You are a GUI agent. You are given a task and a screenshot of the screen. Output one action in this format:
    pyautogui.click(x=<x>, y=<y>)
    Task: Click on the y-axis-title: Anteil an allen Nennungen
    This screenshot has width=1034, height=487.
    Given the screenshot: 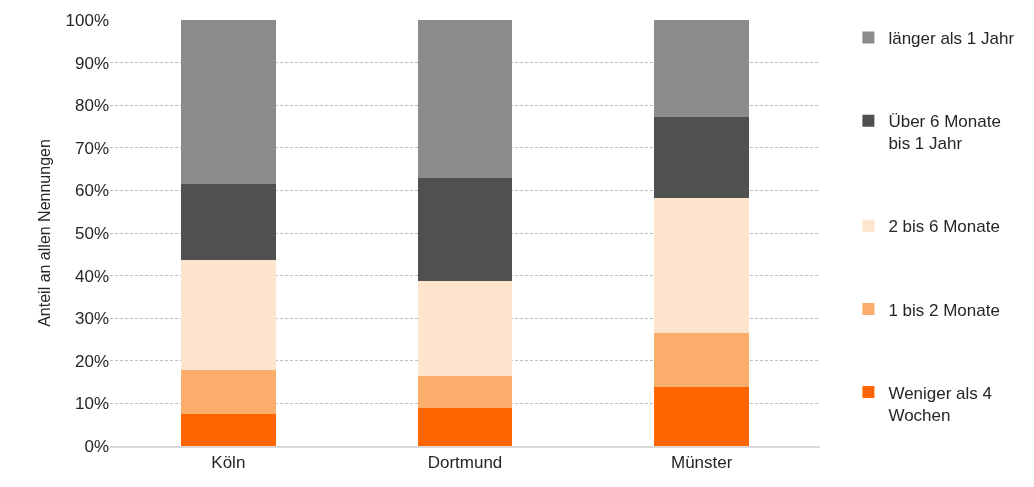 What is the action you would take?
    pyautogui.click(x=45, y=233)
    